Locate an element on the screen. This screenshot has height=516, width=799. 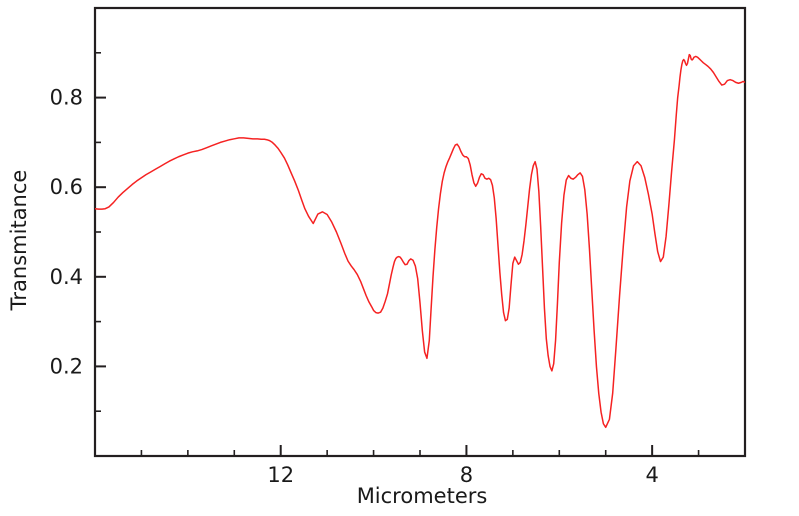
y-tick-label: 0.4 is located at coordinates (66, 277).